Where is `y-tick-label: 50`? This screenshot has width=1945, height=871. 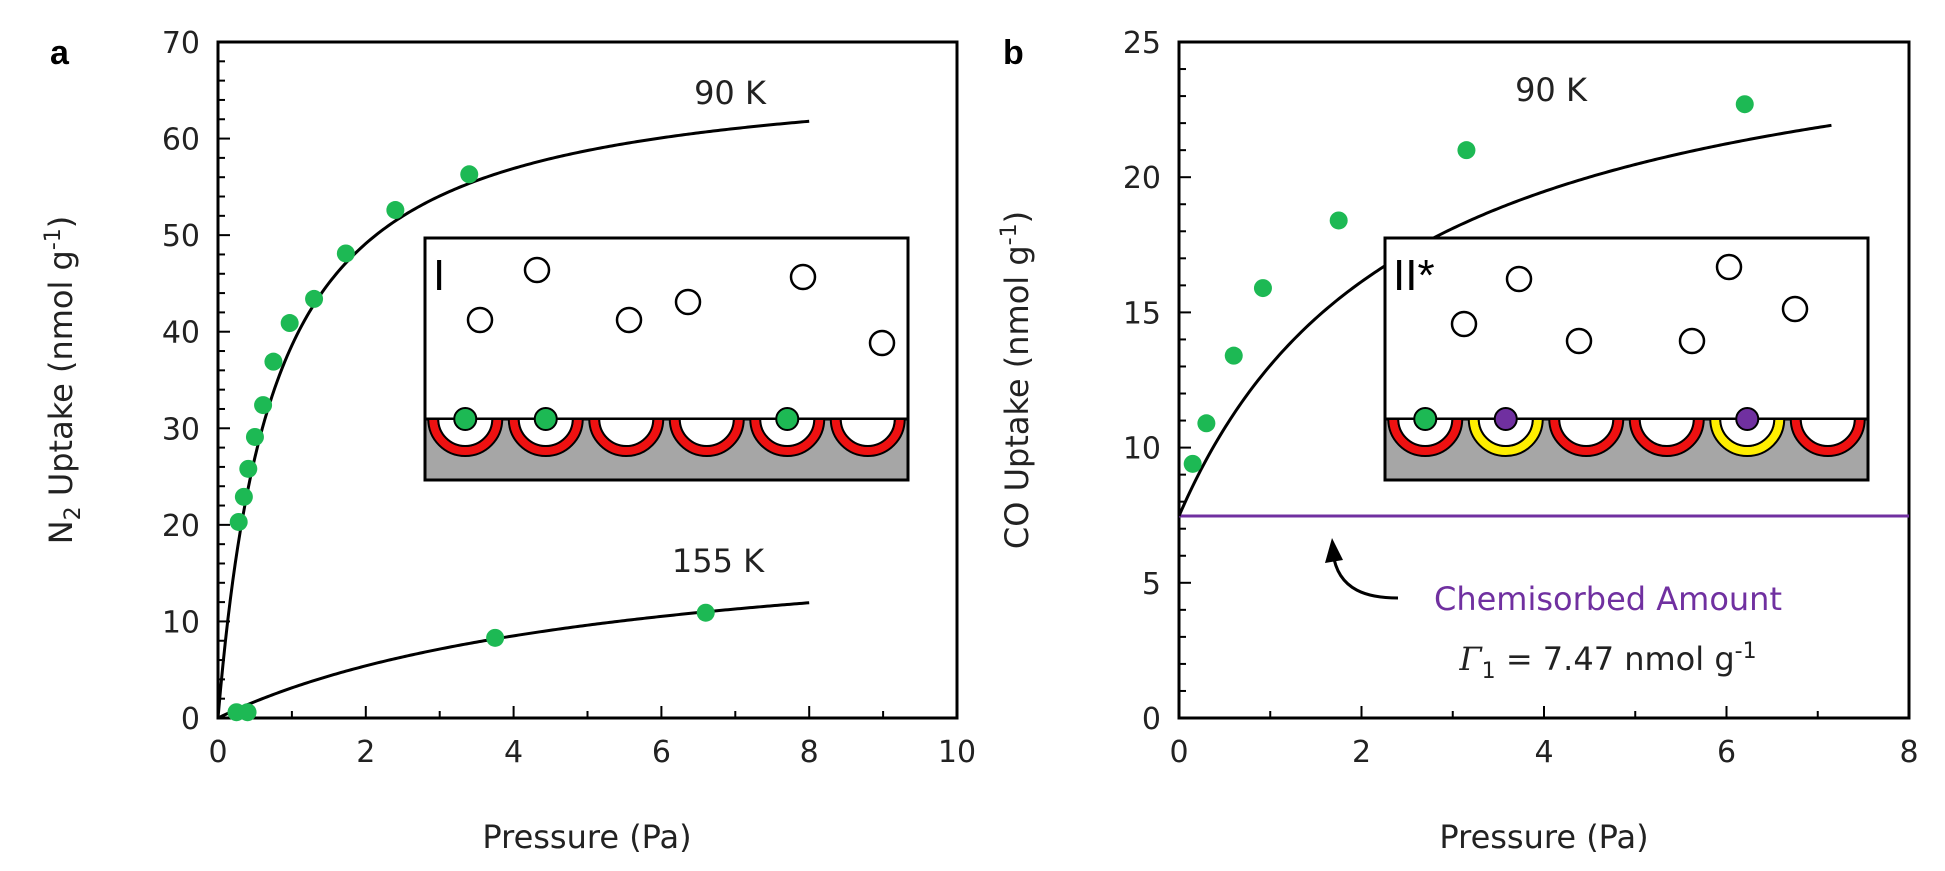 y-tick-label: 50 is located at coordinates (181, 236).